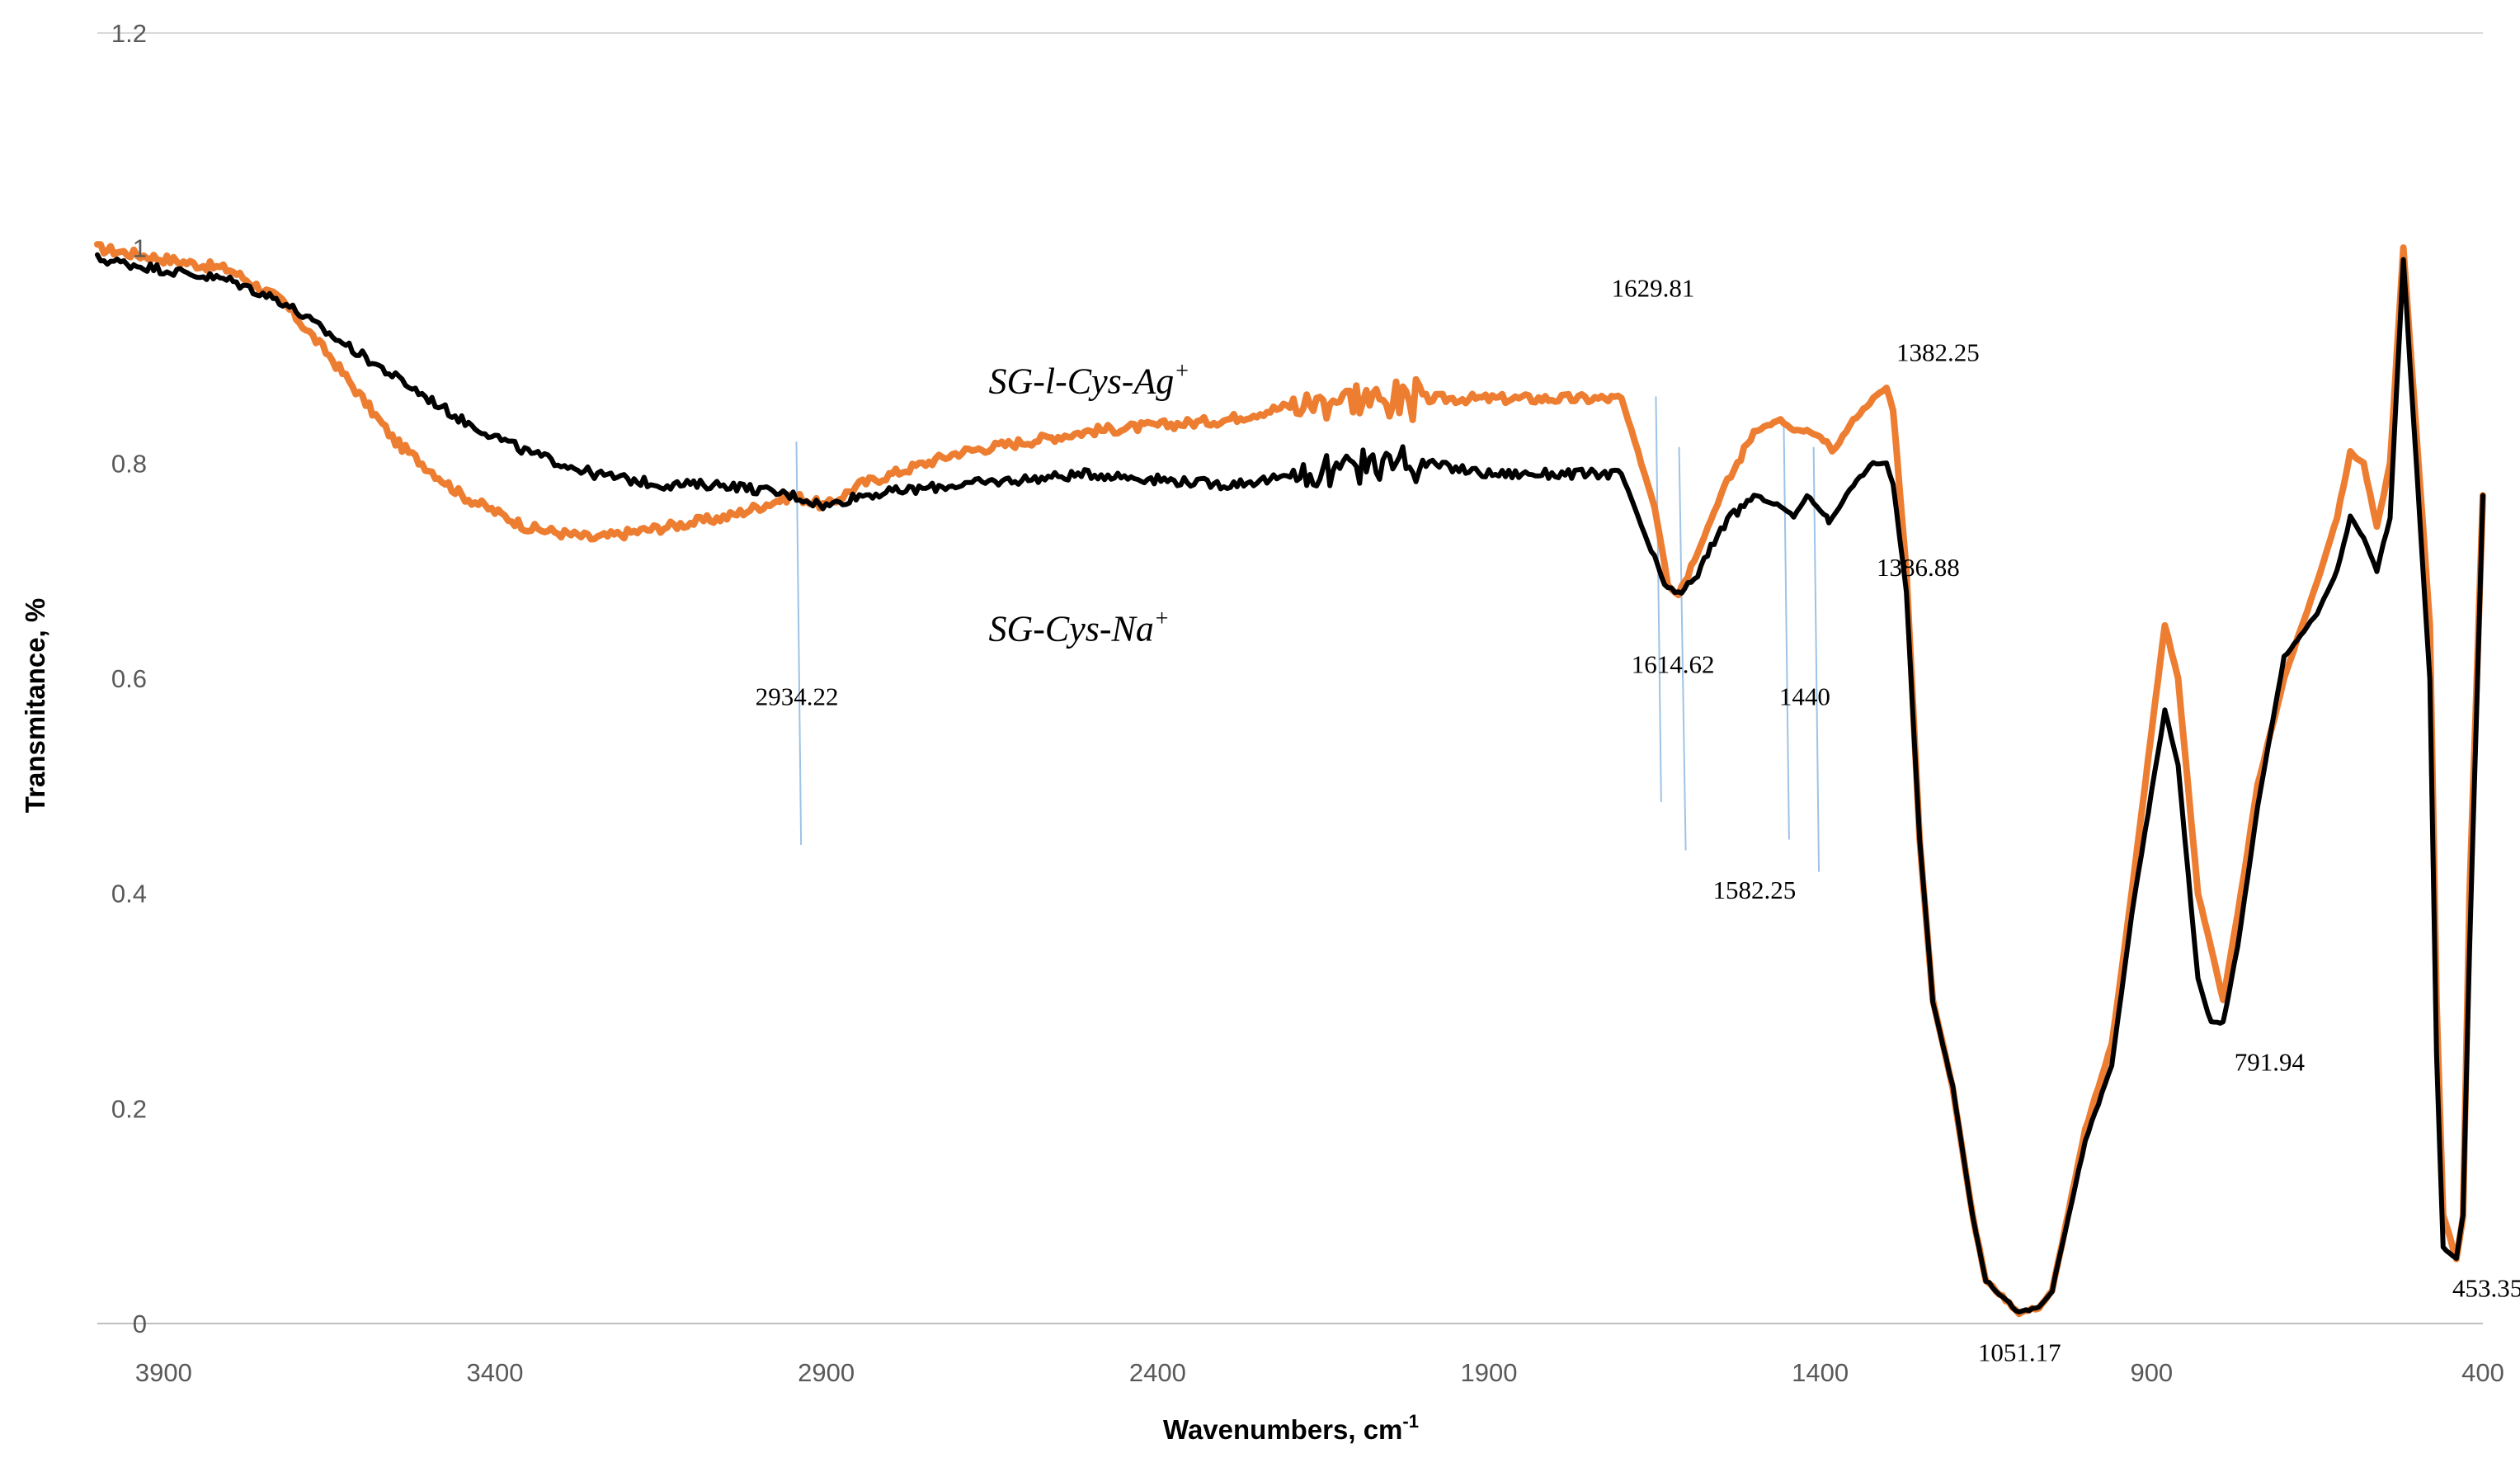 This screenshot has height=1477, width=2520. I want to click on y-axis-title: Transmitance, %, so click(35, 706).